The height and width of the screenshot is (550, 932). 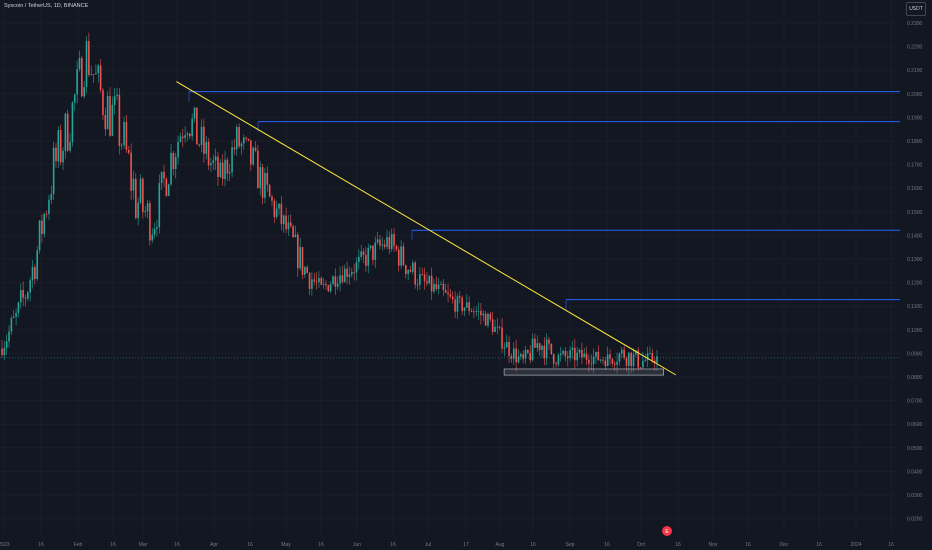 I want to click on price-axis-bg, so click(x=916, y=275).